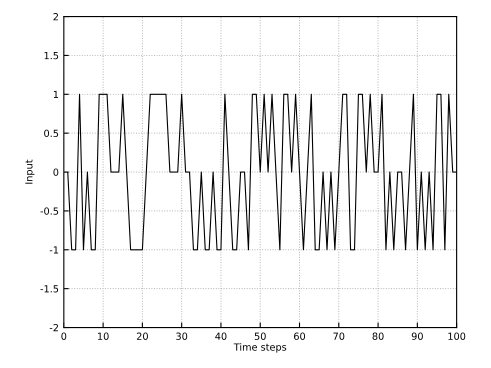  Describe the element at coordinates (260, 336) in the screenshot. I see `x-tick-label: 50` at that location.